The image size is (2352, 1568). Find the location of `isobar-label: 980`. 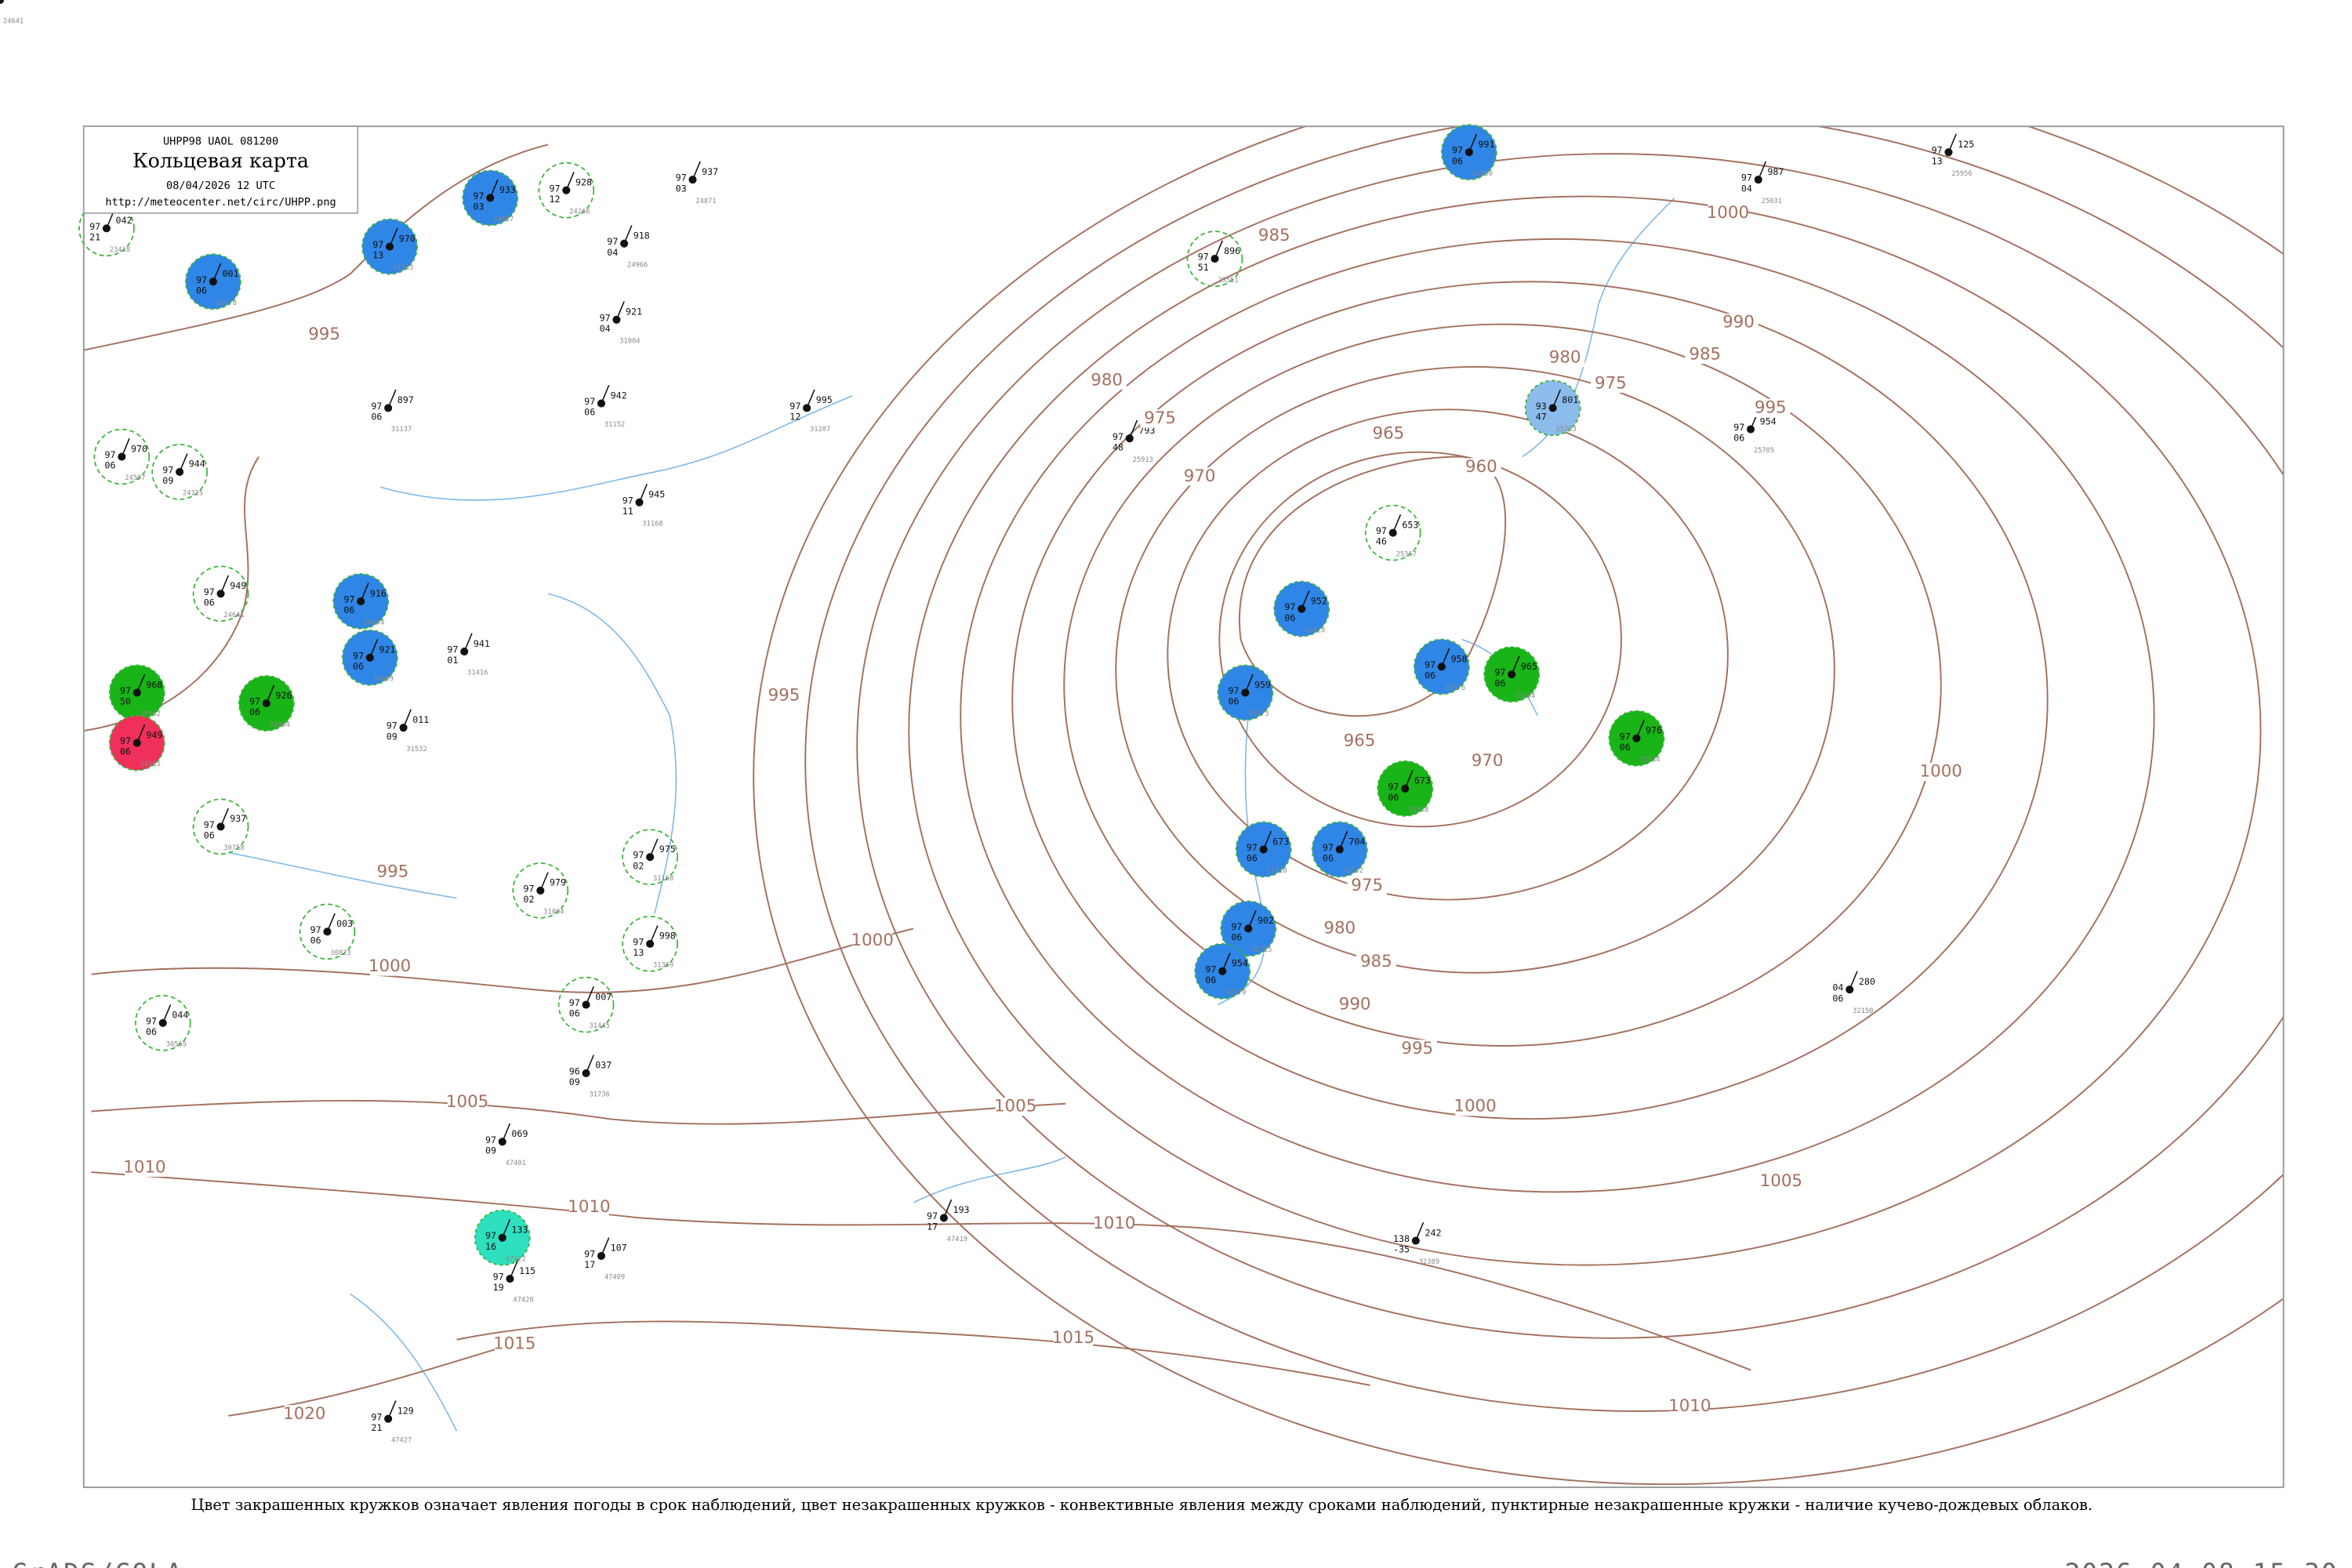

isobar-label: 980 is located at coordinates (1565, 357).